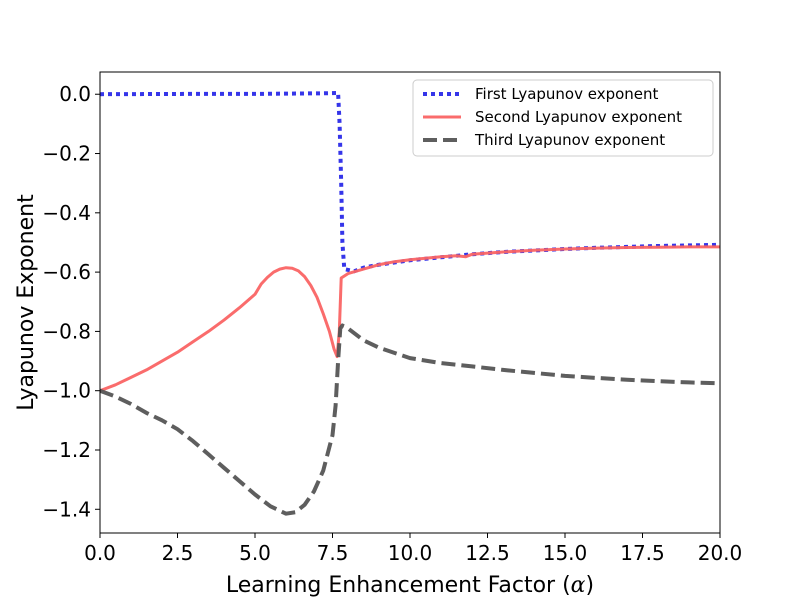  What do you see at coordinates (398, 585) in the screenshot?
I see `x-axis-title-text: Learning Enhancement Factor (` at bounding box center [398, 585].